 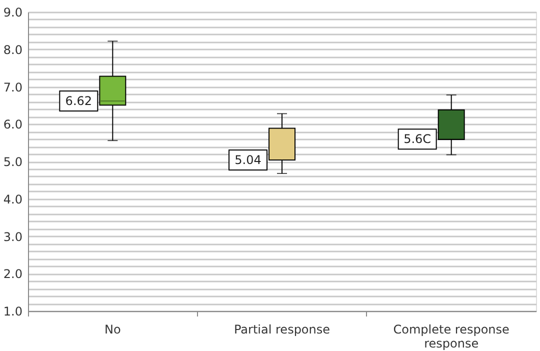 What do you see at coordinates (112, 329) in the screenshot?
I see `x-tick-label: No` at bounding box center [112, 329].